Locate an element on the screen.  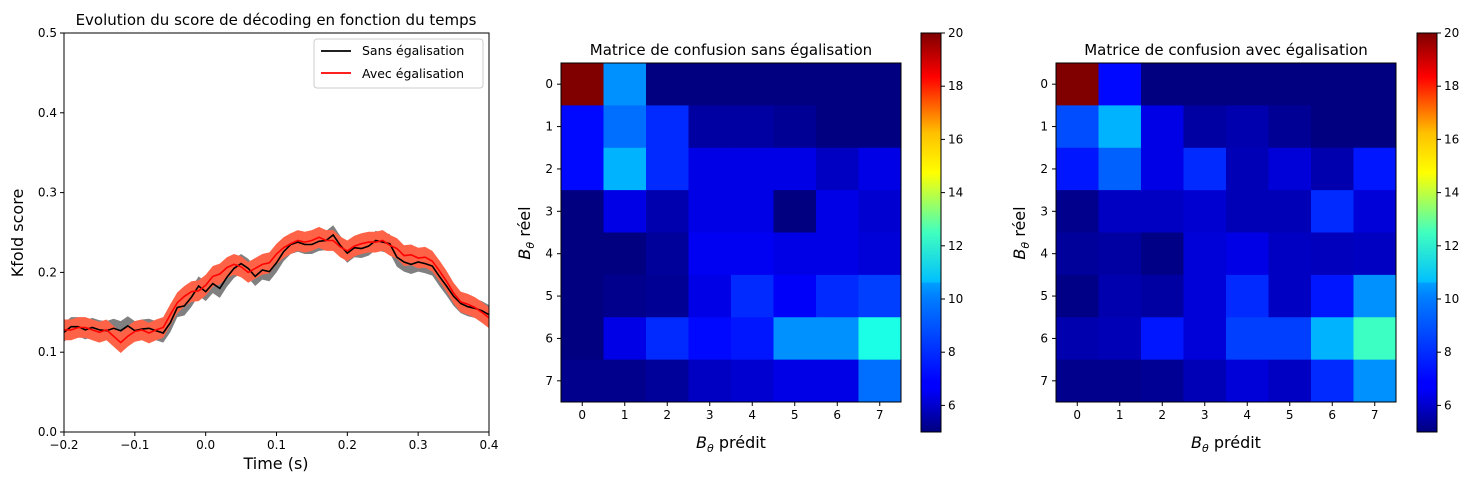
x-tick-label: 4 is located at coordinates (1247, 415).